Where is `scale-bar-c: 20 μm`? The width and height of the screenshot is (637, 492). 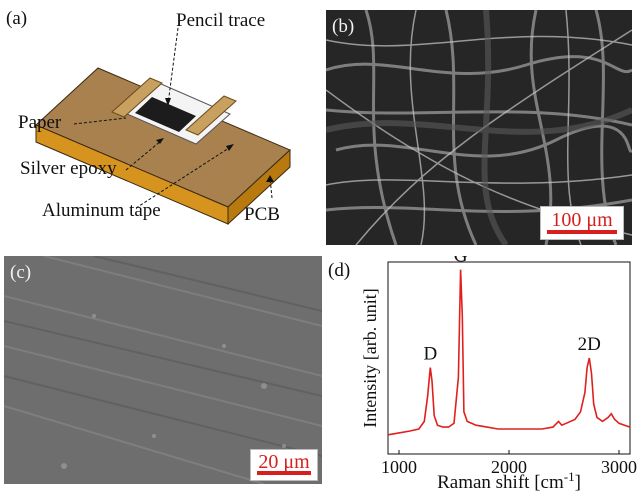 scale-bar-c: 20 μm is located at coordinates (284, 465).